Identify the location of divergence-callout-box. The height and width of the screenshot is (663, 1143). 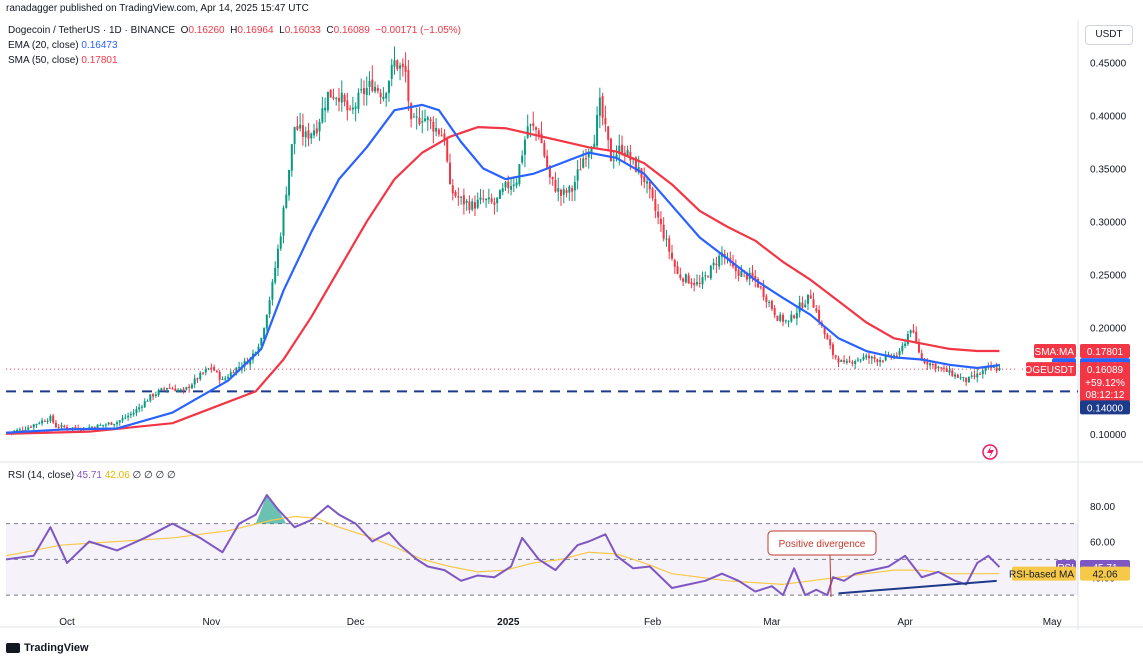
(822, 543).